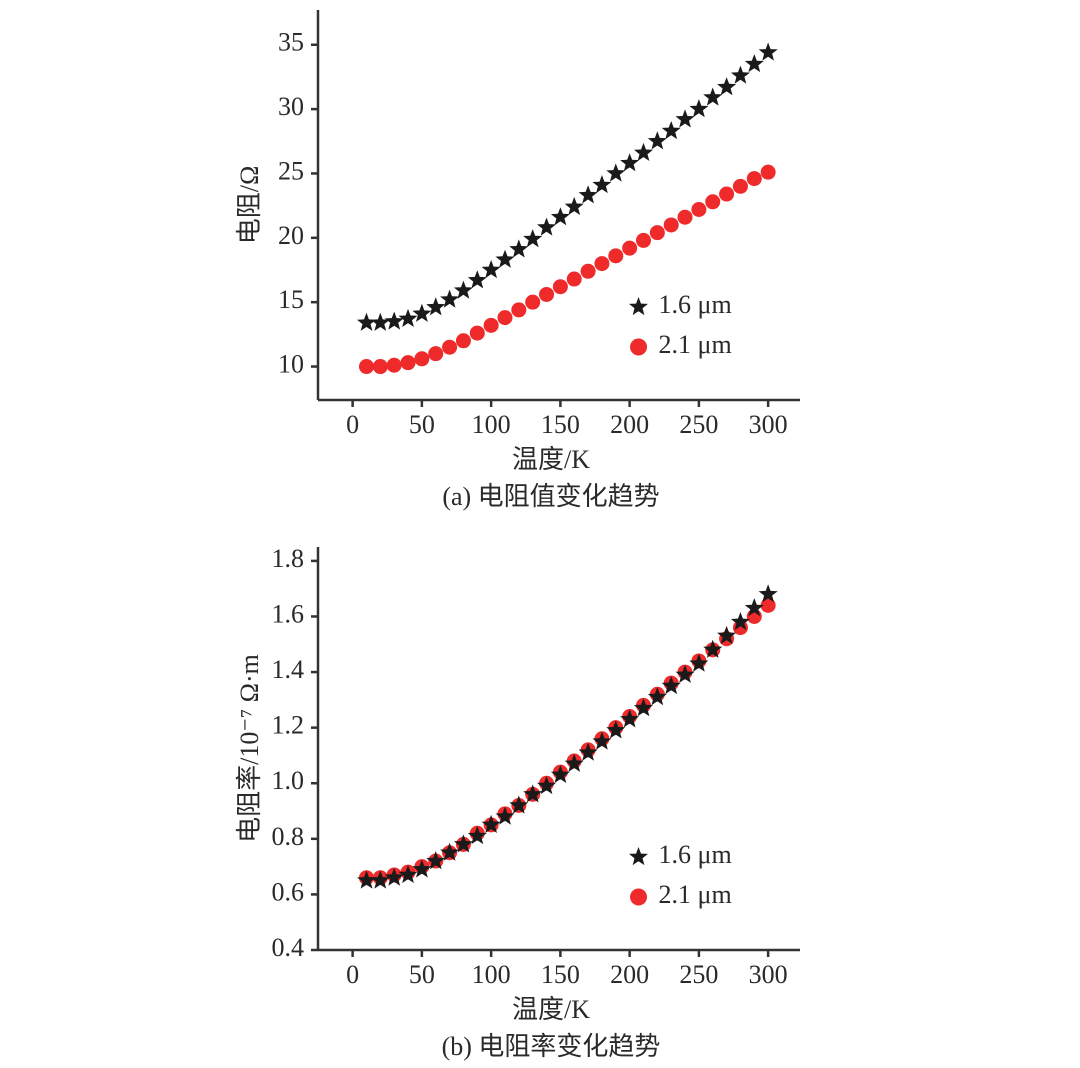 Image resolution: width=1080 pixels, height=1068 pixels. What do you see at coordinates (291, 364) in the screenshot?
I see `y-tick-label: 10` at bounding box center [291, 364].